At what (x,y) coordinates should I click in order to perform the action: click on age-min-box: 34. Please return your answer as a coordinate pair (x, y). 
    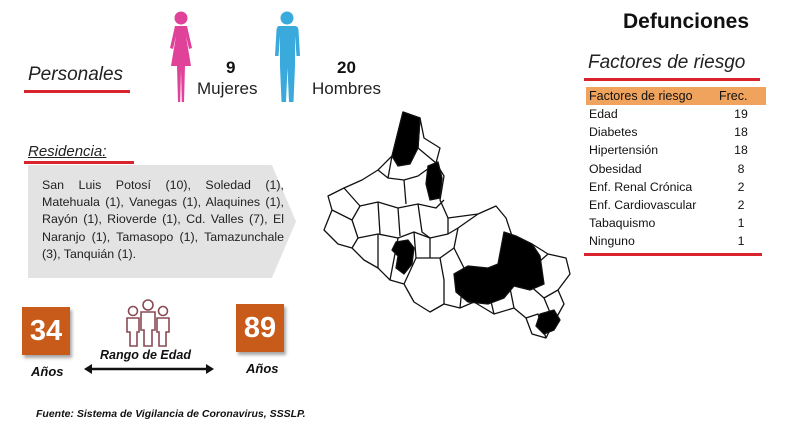
    Looking at the image, I should click on (46, 331).